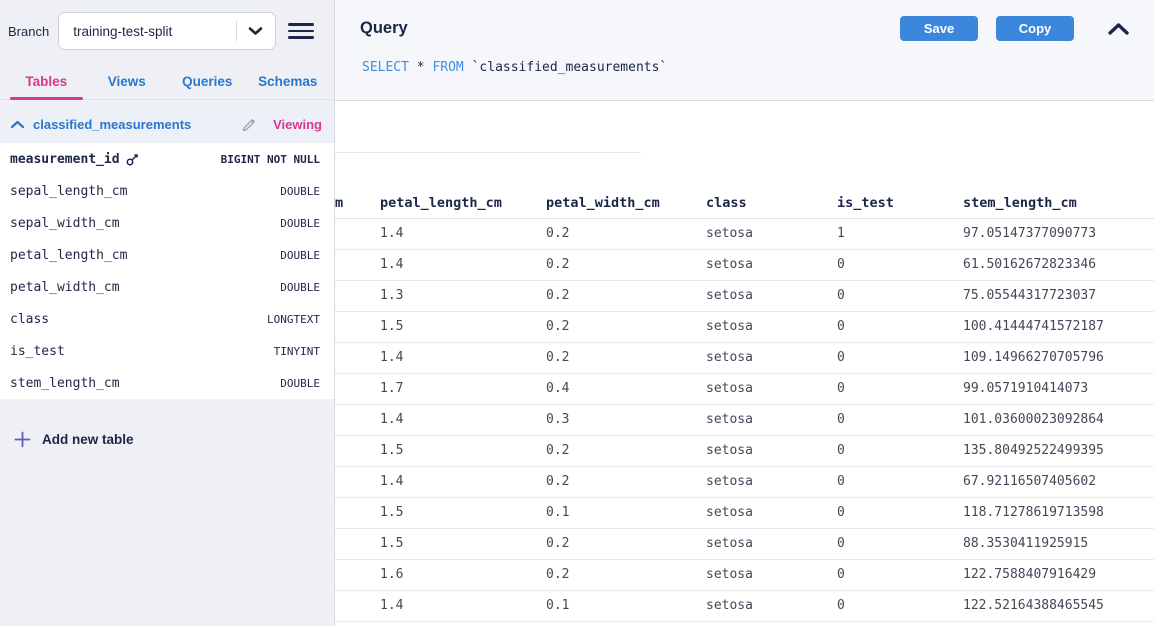 The image size is (1154, 626). I want to click on cell: 99.0571910414073, so click(1058, 389).